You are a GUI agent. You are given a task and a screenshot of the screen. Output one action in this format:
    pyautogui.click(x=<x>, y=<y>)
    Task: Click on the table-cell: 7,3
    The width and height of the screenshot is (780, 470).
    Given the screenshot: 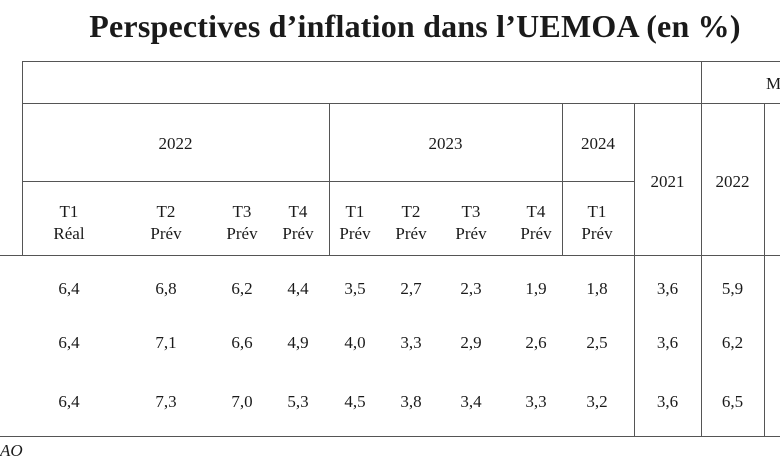 What is the action you would take?
    pyautogui.click(x=166, y=401)
    